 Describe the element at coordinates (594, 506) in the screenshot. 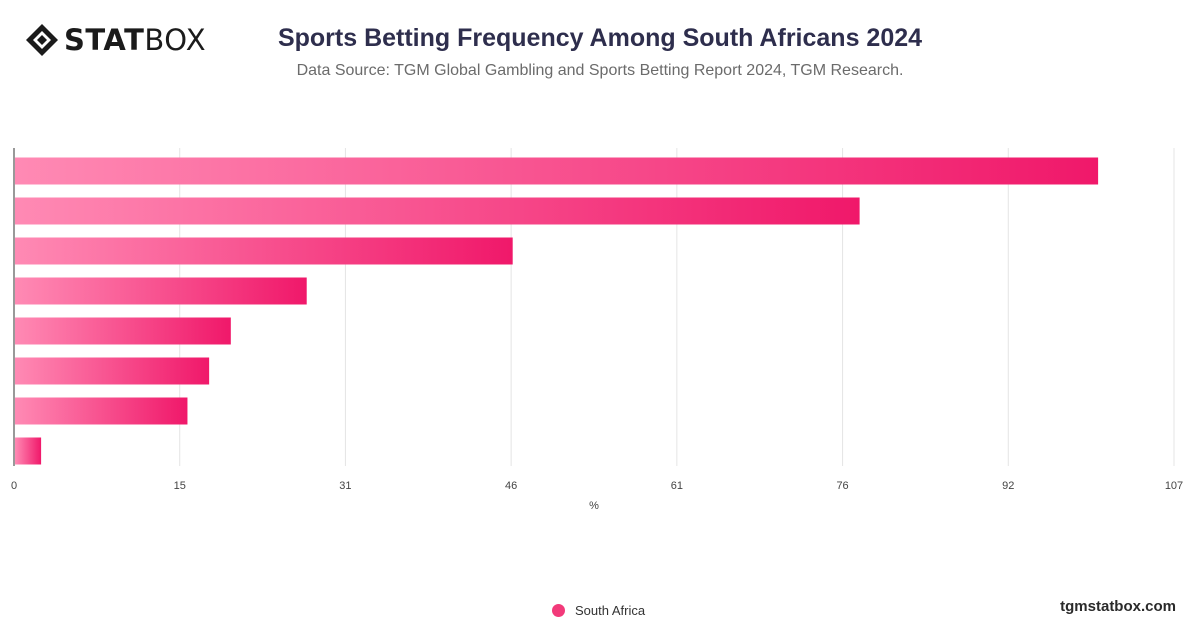

I see `x-axis-unit: %` at that location.